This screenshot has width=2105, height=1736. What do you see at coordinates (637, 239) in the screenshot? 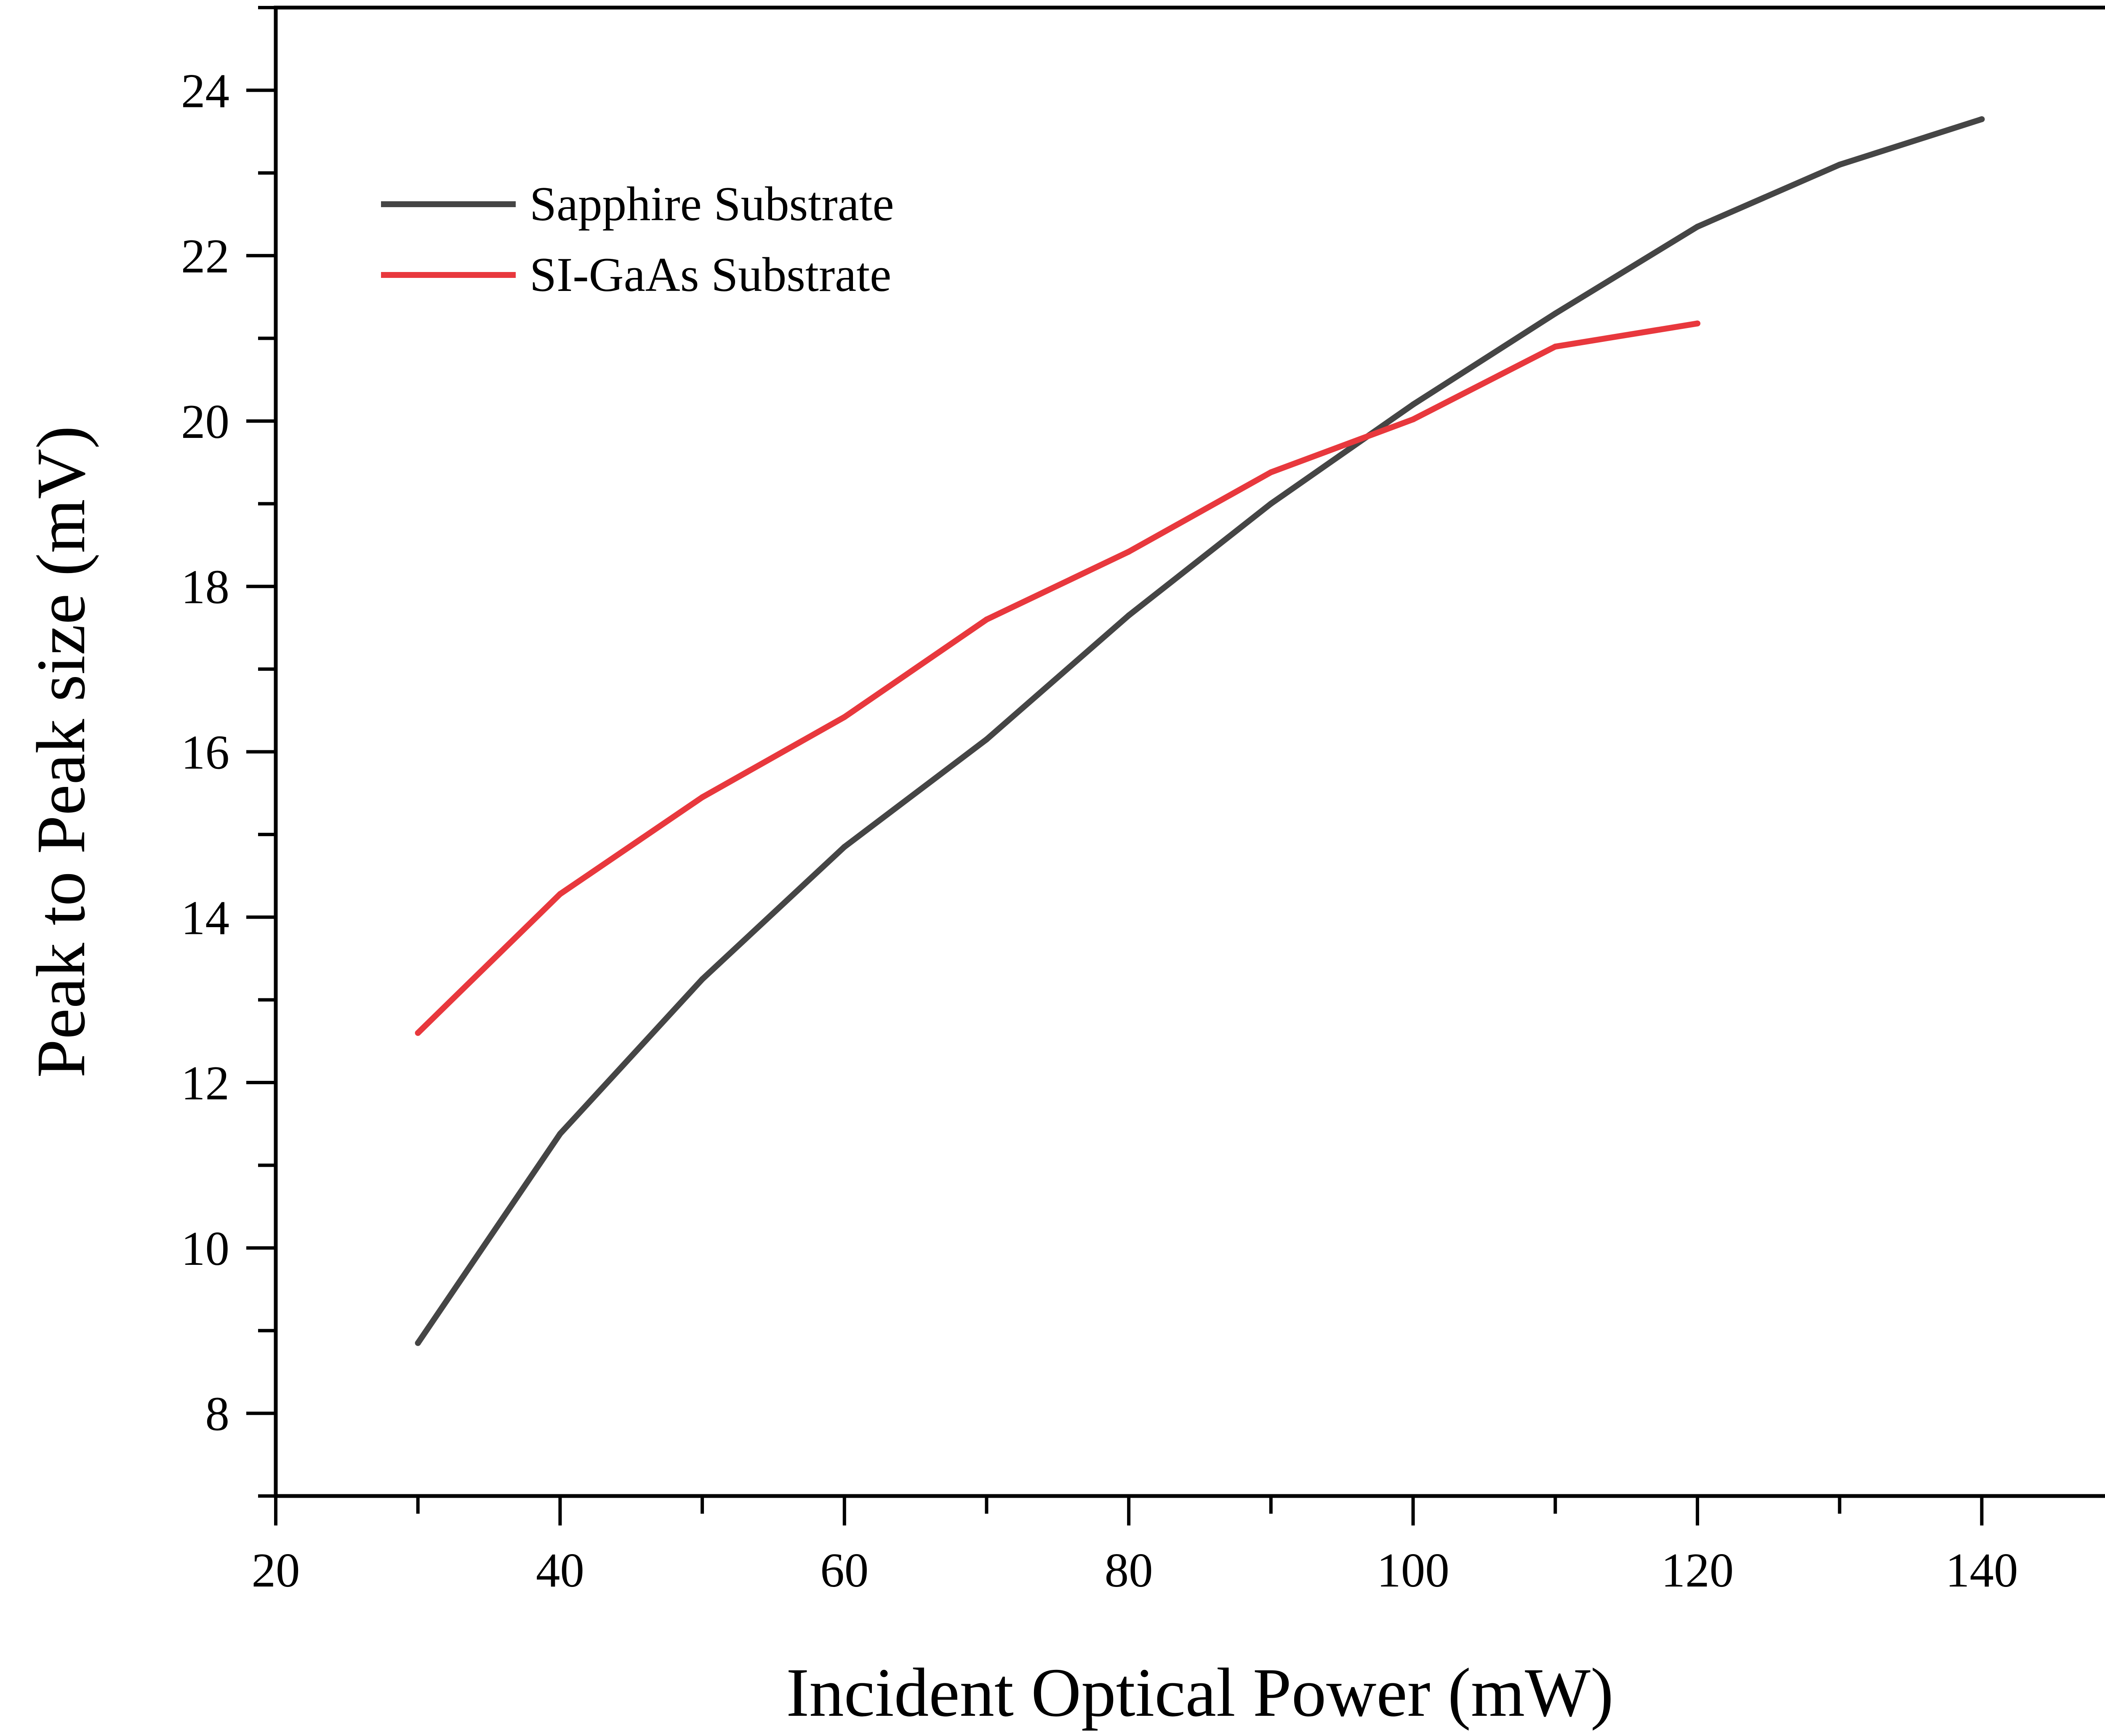
I see `legend: Sapphire Substrate SI-GaAs Substrate` at bounding box center [637, 239].